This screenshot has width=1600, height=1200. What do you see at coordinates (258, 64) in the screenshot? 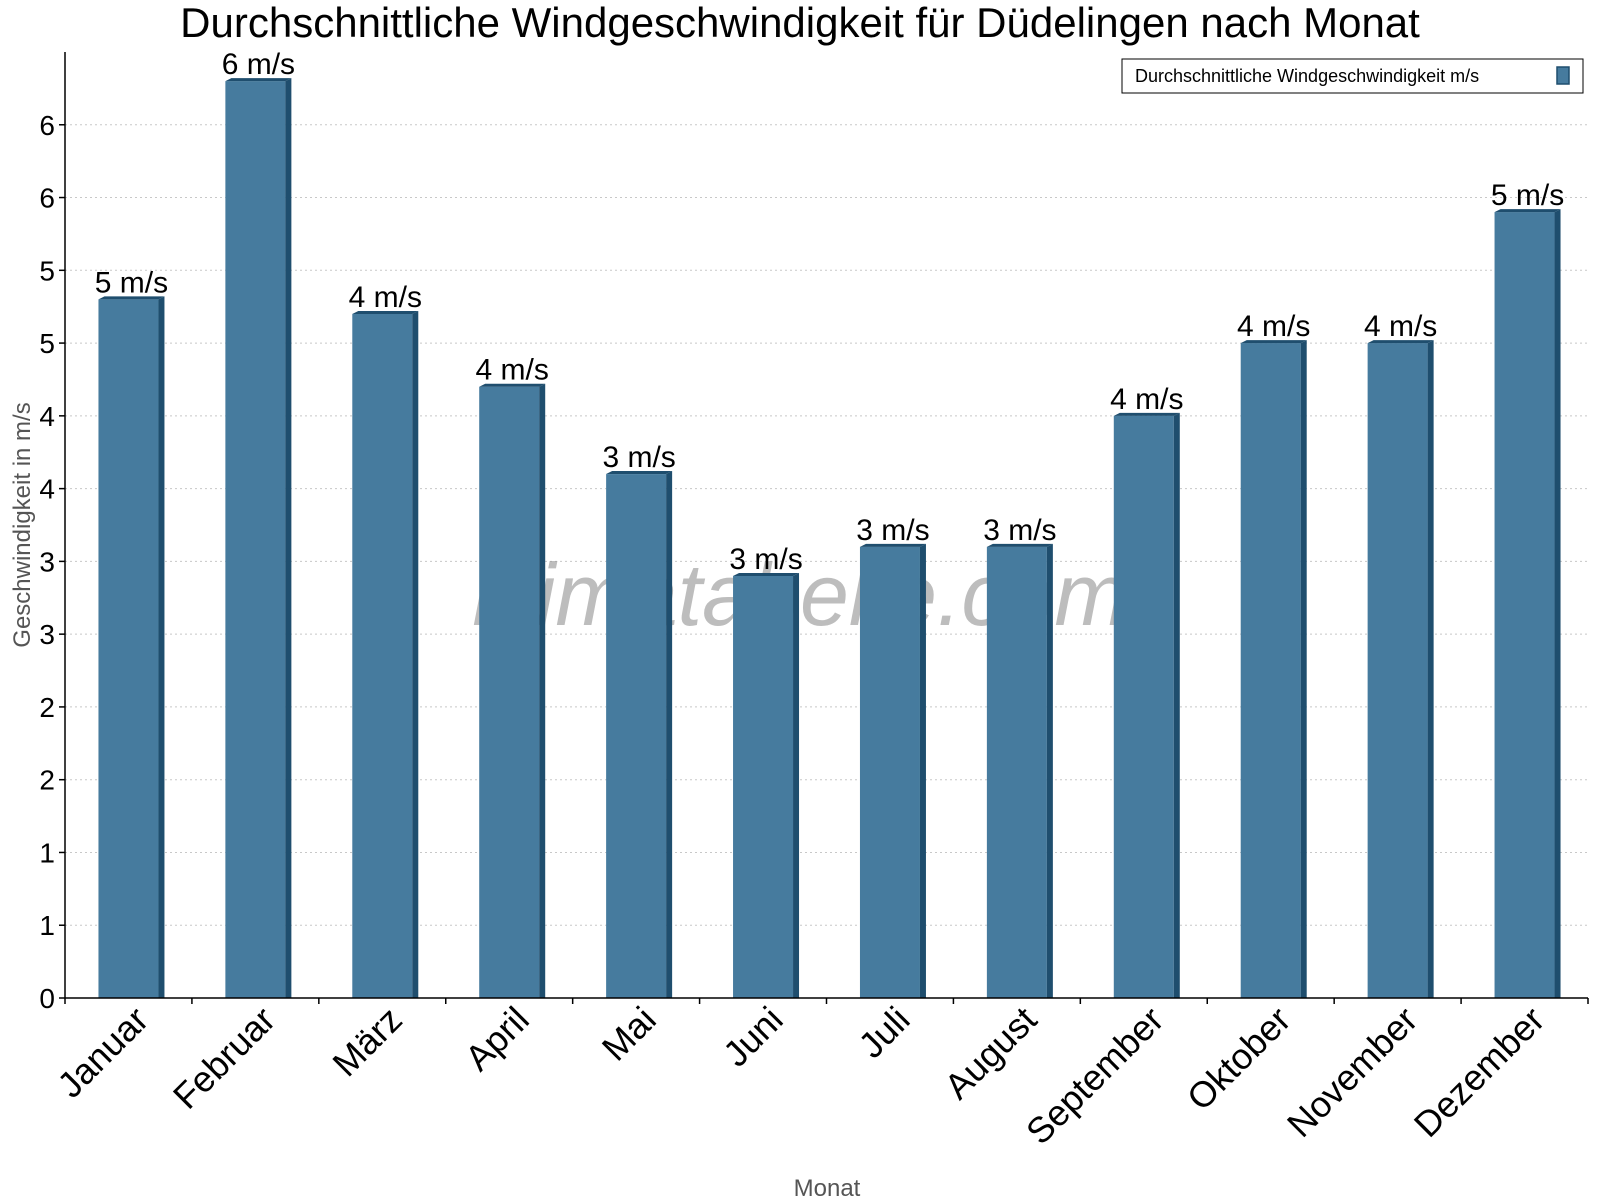
I see `bar-value-label: 6 m/s` at bounding box center [258, 64].